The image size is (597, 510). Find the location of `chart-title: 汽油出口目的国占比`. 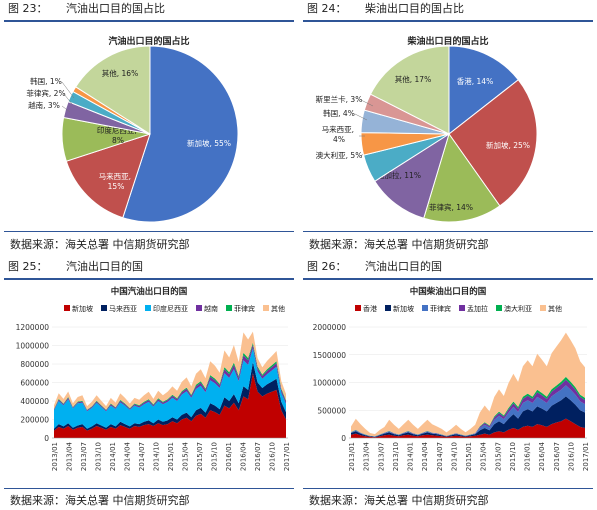

chart-title: 汽油出口目的国占比 is located at coordinates (148, 41).